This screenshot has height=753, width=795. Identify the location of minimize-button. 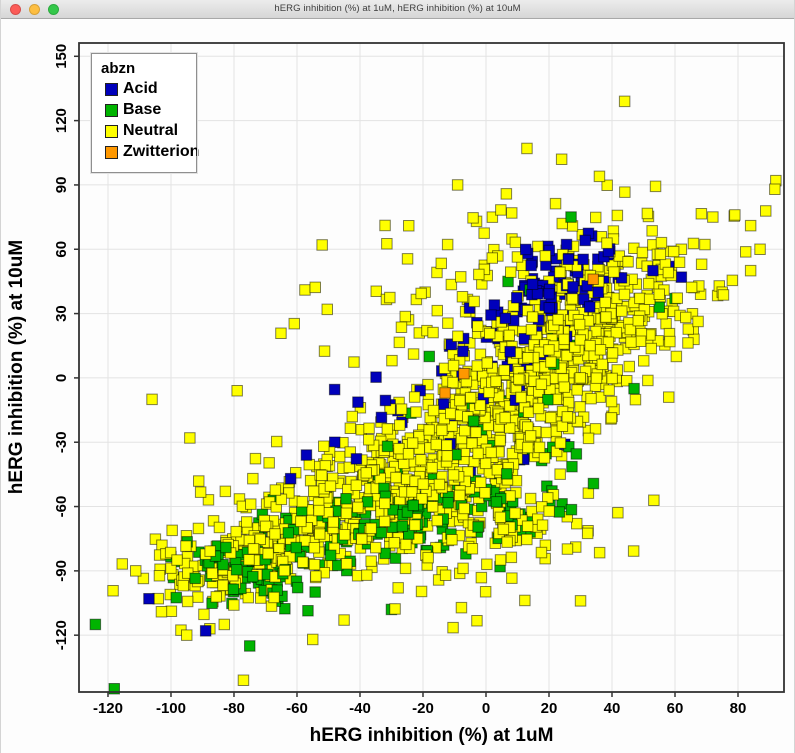
(34, 9).